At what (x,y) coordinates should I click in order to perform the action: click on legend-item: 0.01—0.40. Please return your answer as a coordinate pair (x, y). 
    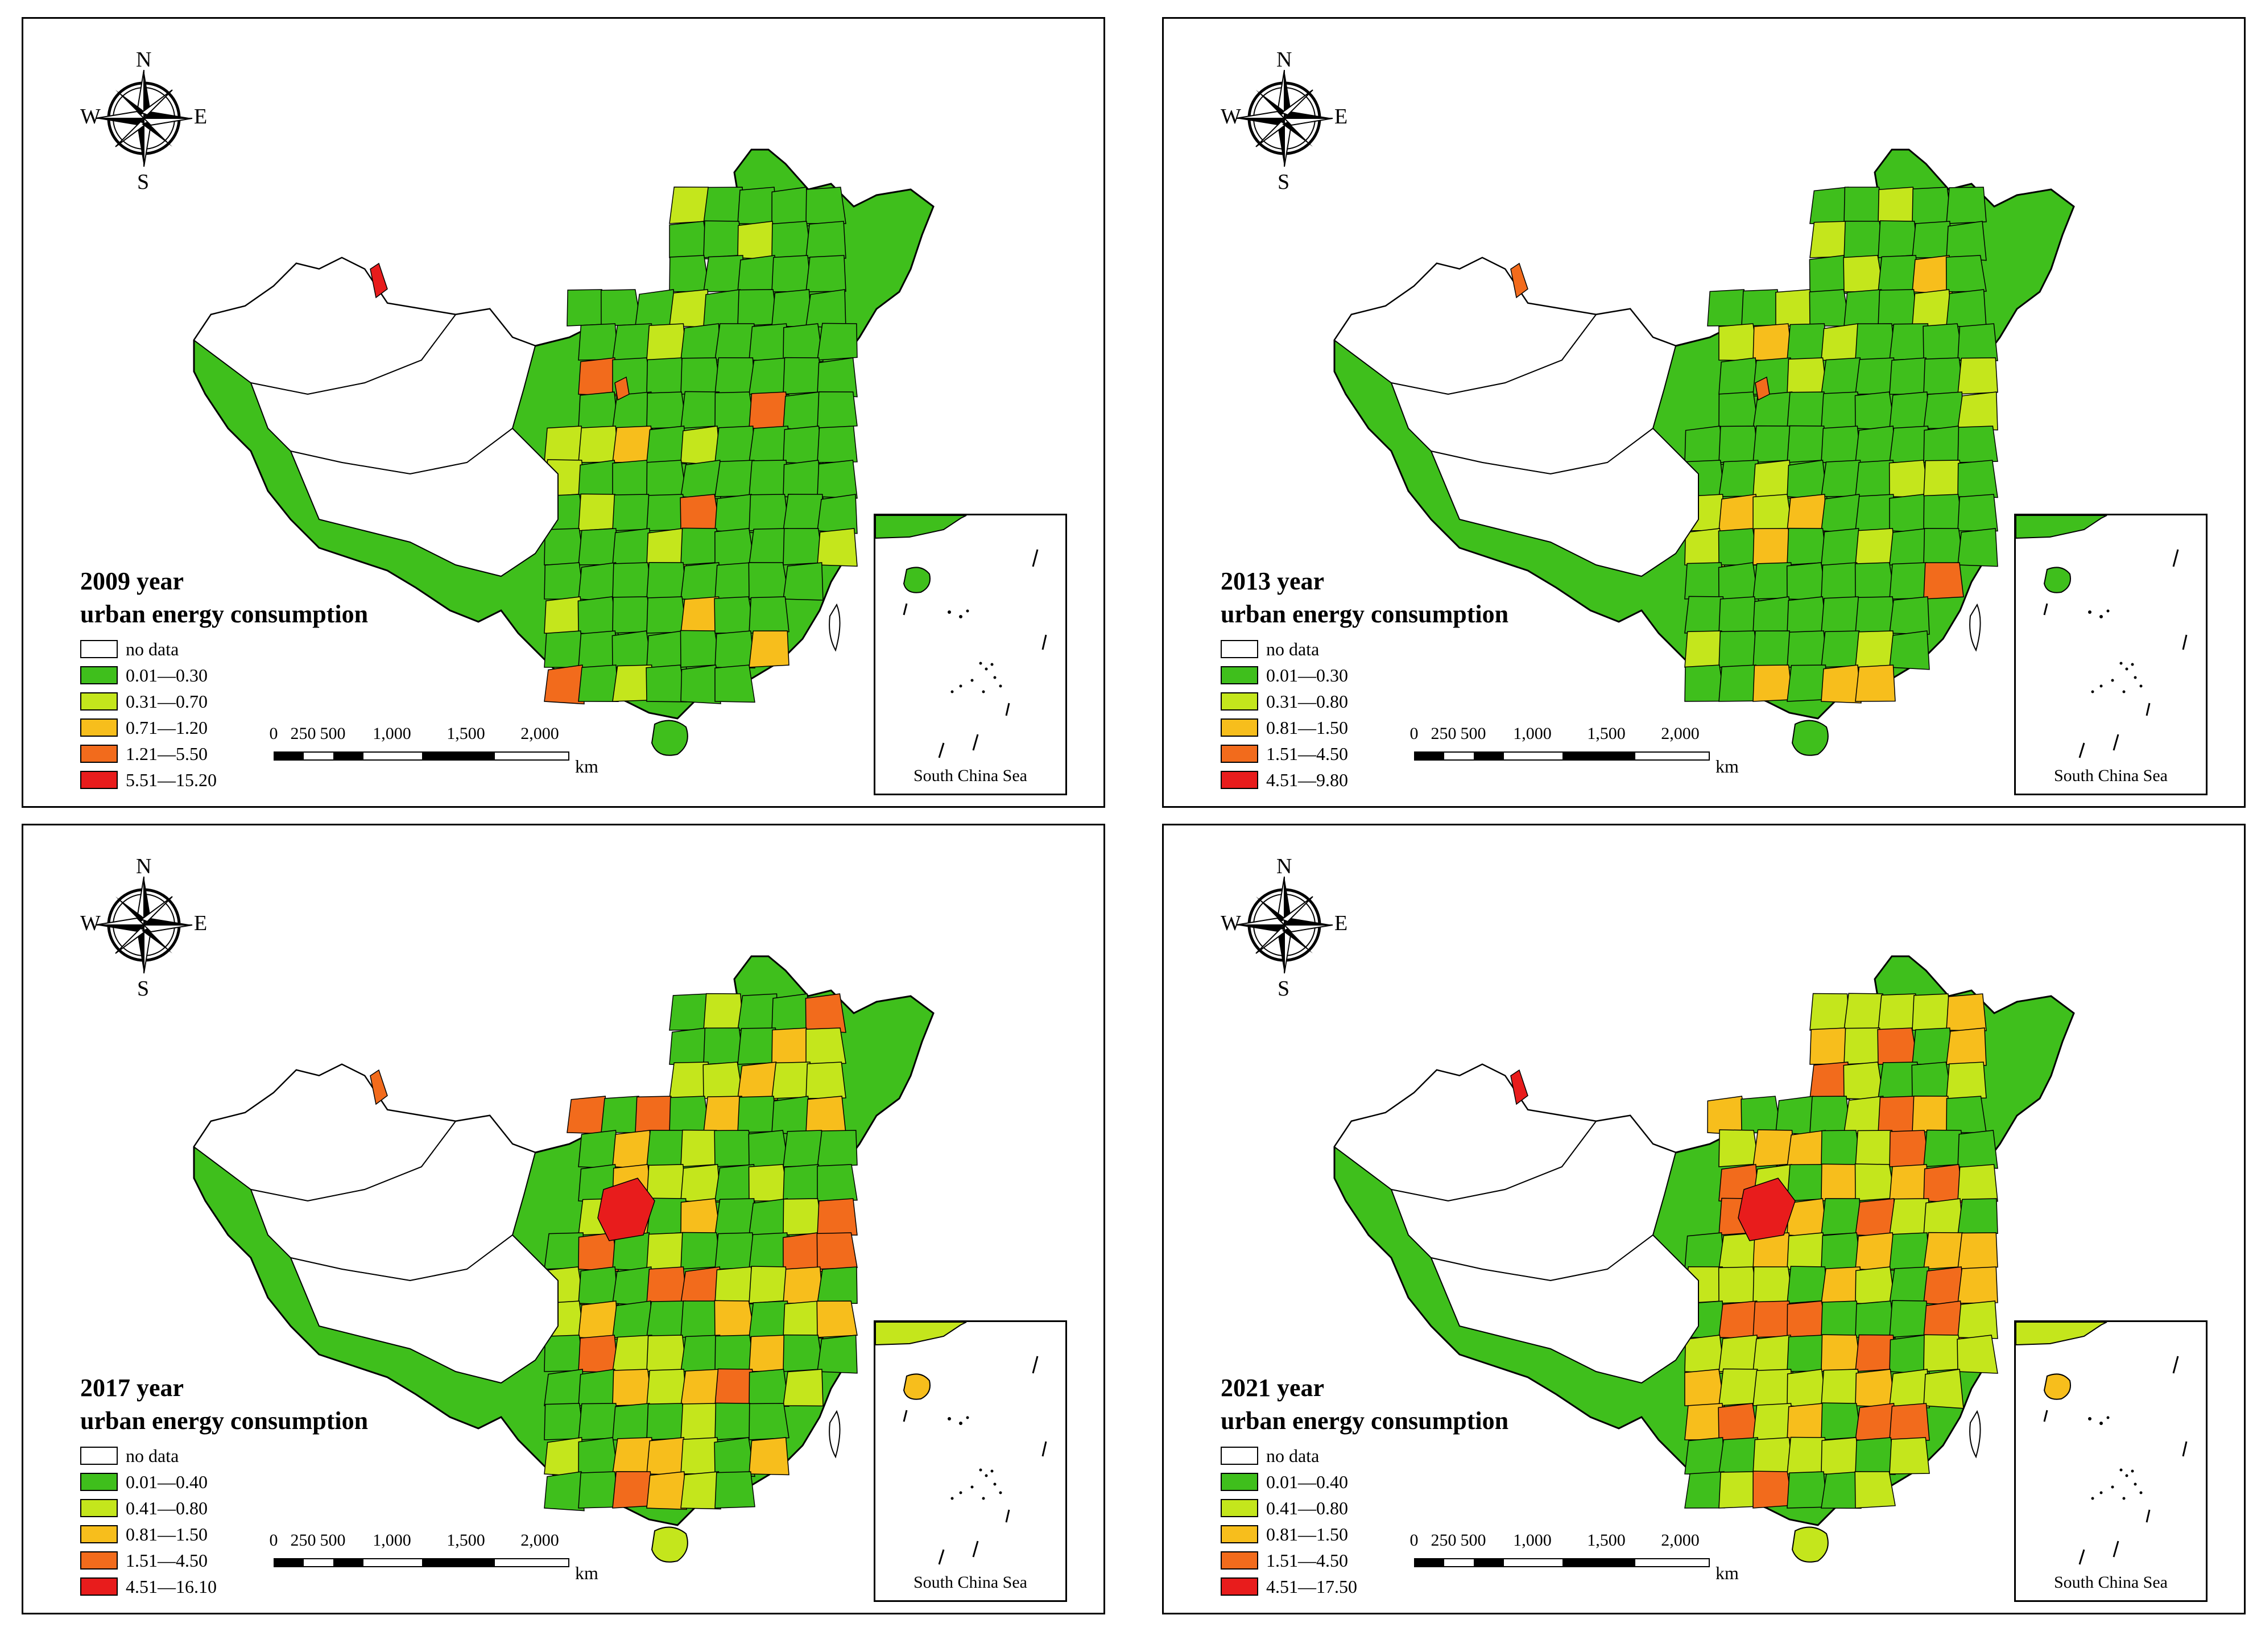
    Looking at the image, I should click on (148, 1482).